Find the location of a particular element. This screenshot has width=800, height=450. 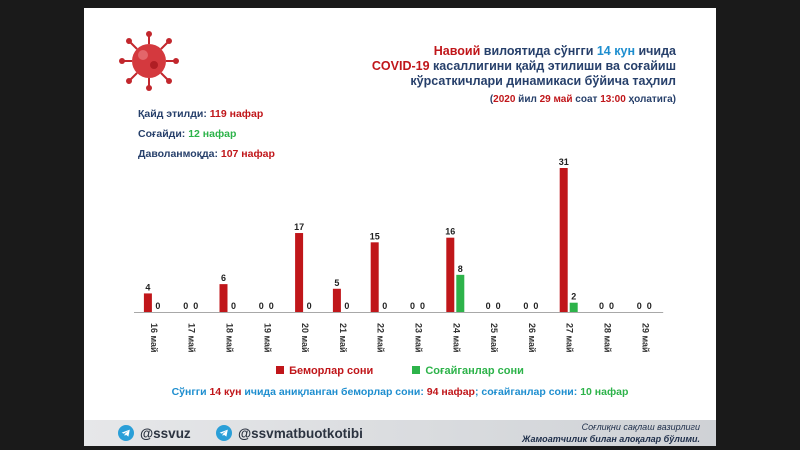

ministry-department: Жамоатчилик билан алоқалар бўлими. is located at coordinates (611, 439).